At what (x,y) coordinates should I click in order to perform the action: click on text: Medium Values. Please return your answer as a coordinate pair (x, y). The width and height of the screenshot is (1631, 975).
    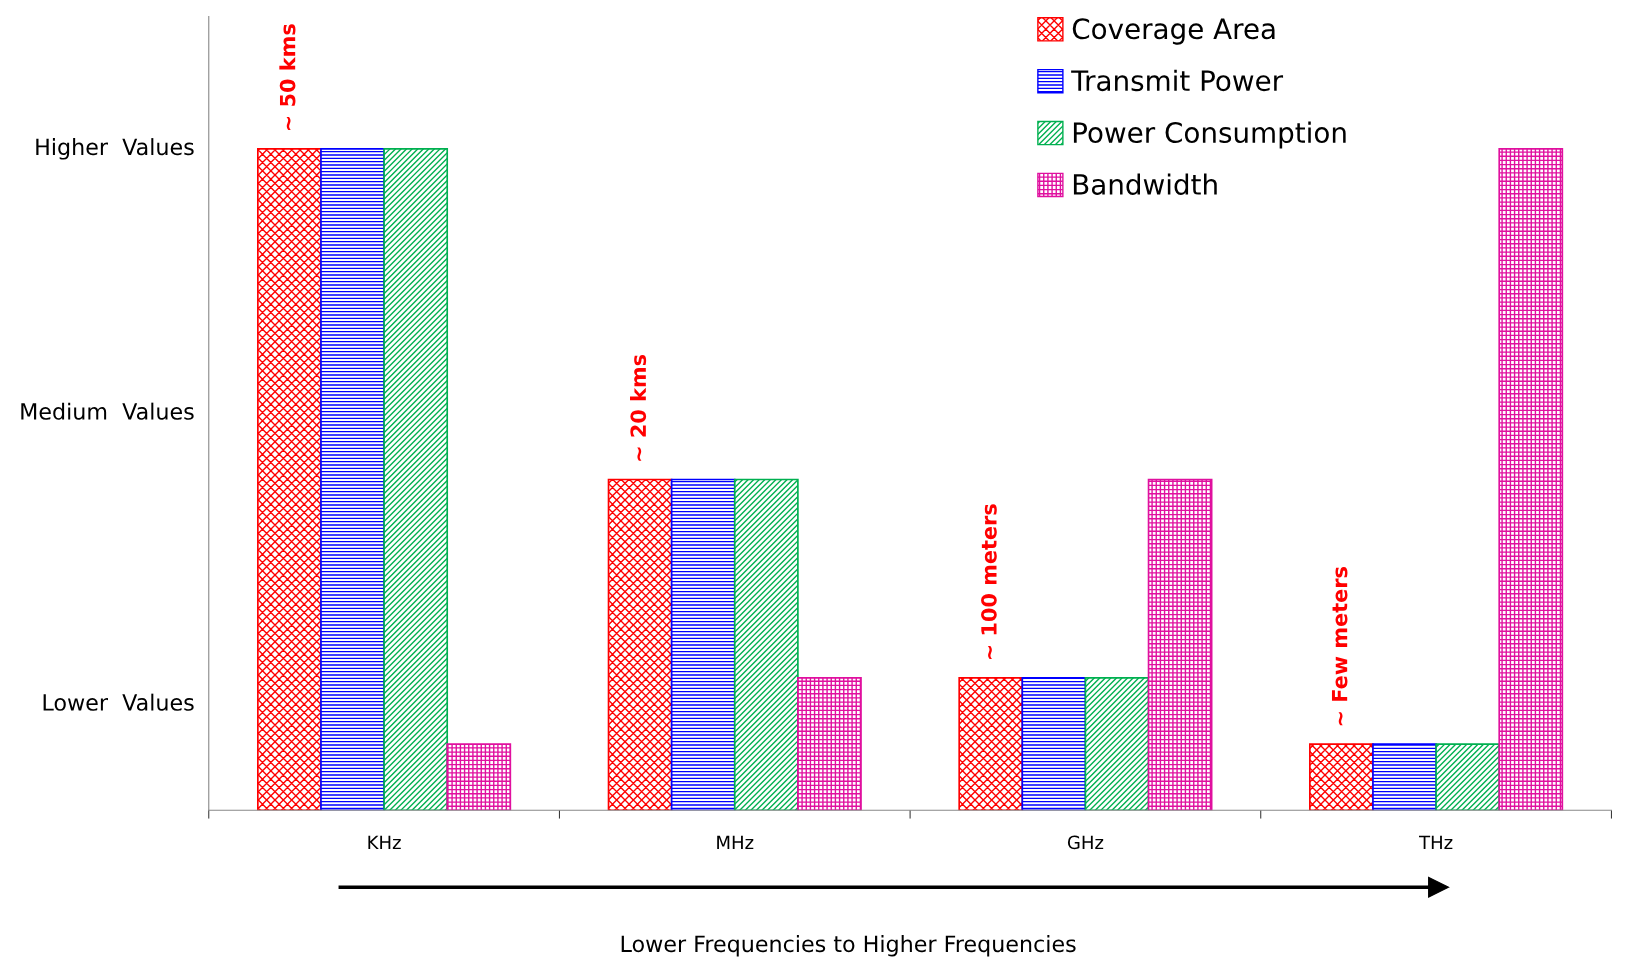
    Looking at the image, I should click on (107, 411).